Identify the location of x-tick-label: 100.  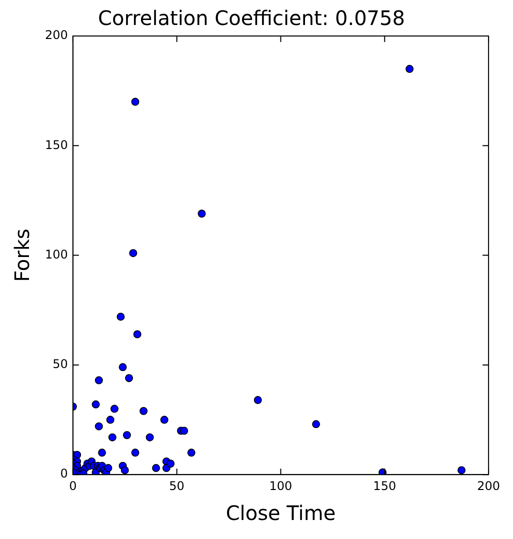
(280, 485).